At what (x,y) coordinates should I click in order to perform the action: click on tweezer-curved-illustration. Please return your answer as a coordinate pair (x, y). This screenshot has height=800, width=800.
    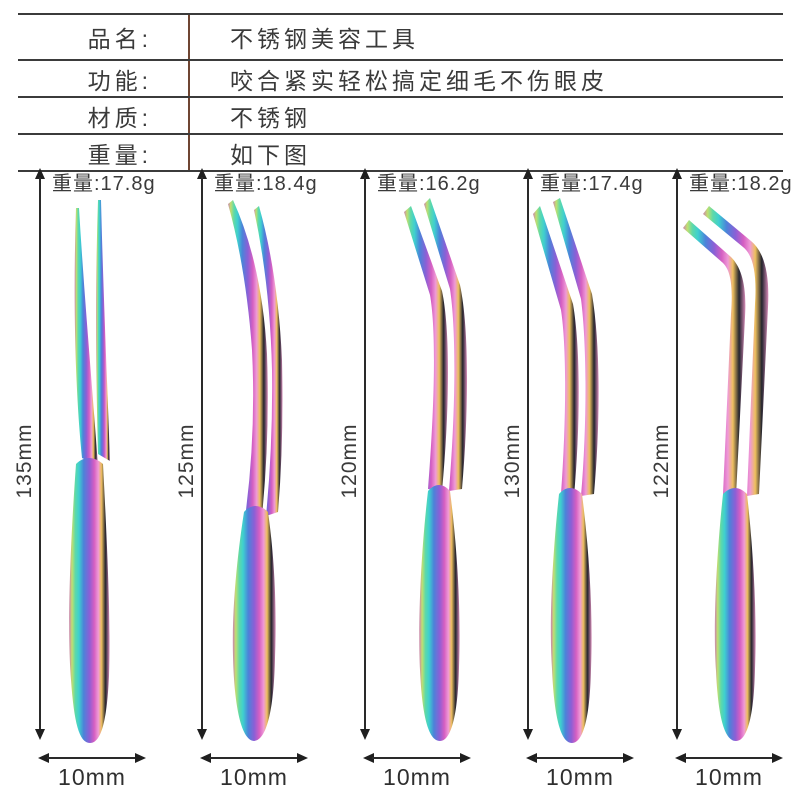
    Looking at the image, I should click on (255, 470).